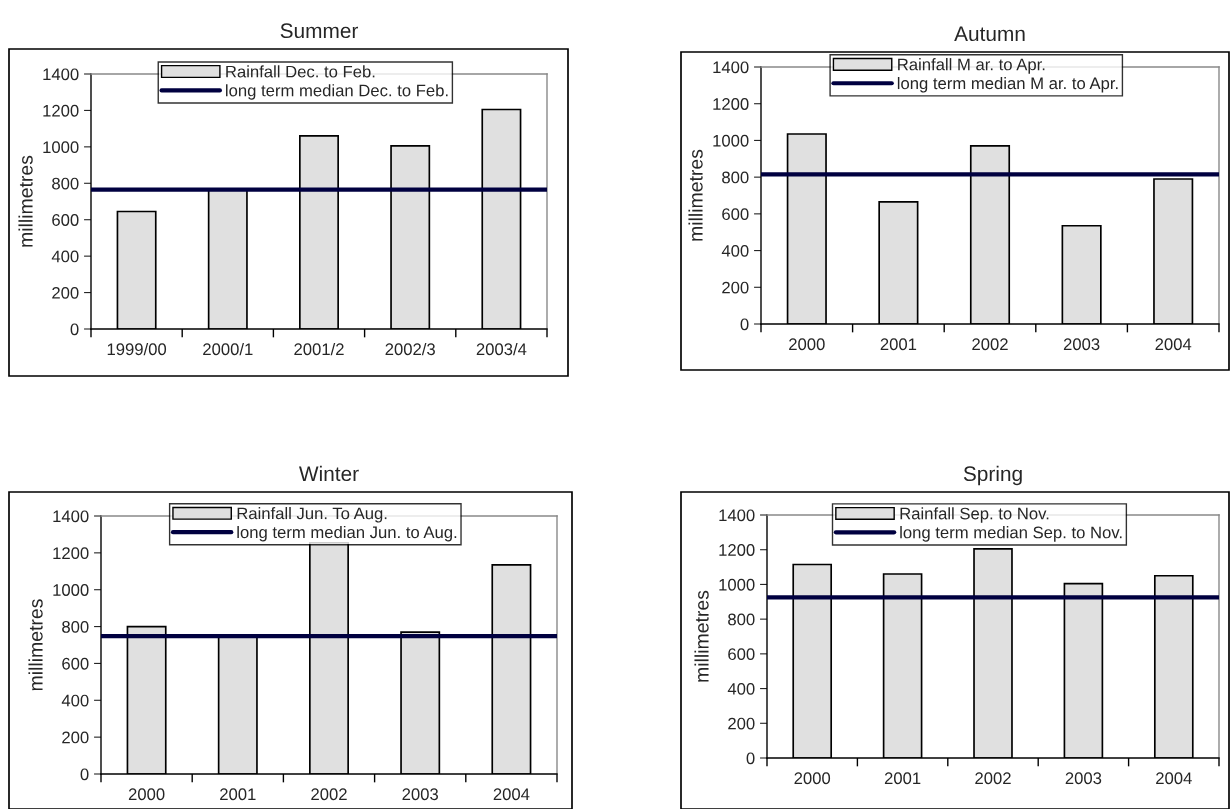 The height and width of the screenshot is (809, 1231). Describe the element at coordinates (319, 349) in the screenshot. I see `x-tick-label: 2001/2` at that location.